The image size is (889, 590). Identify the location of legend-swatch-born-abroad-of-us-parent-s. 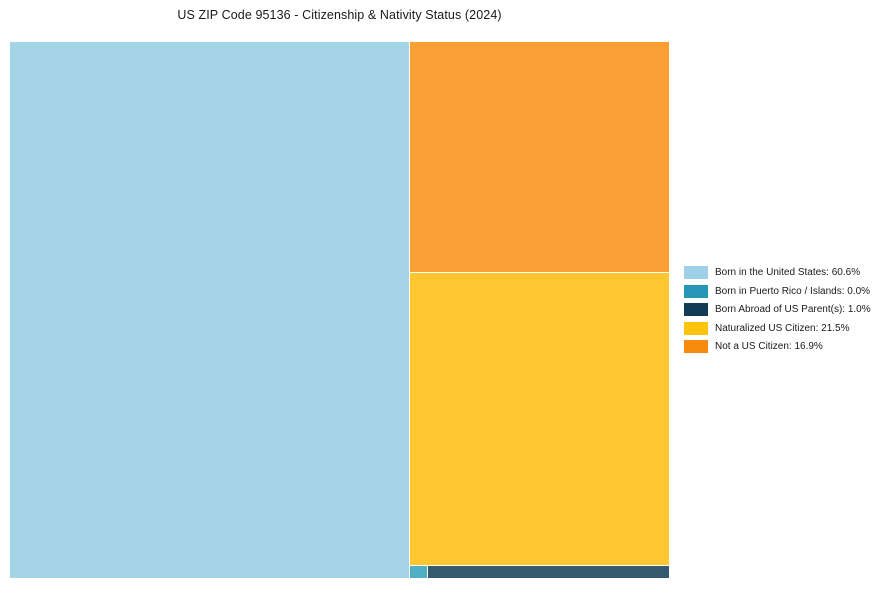
(696, 309).